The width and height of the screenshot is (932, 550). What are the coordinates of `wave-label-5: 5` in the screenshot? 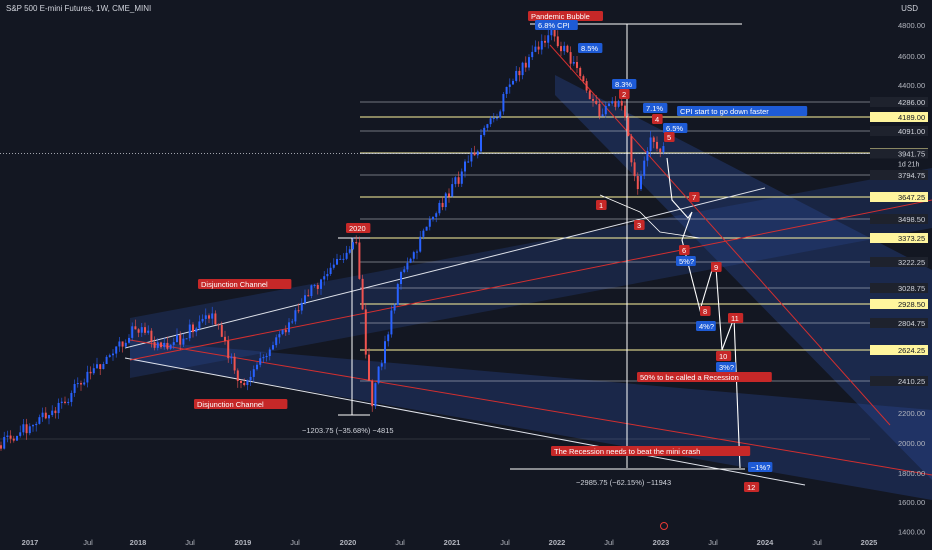 It's located at (669, 137).